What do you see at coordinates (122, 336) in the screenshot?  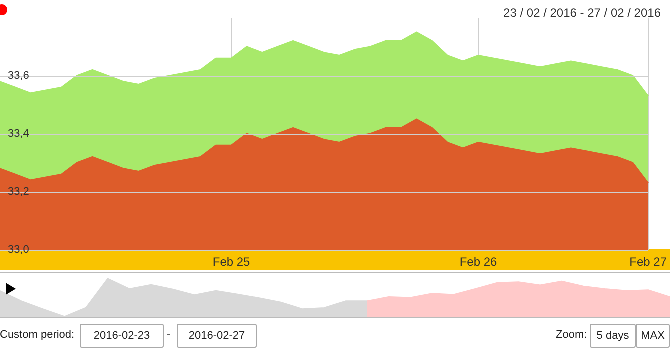 I see `text-field: 2016-02-23` at bounding box center [122, 336].